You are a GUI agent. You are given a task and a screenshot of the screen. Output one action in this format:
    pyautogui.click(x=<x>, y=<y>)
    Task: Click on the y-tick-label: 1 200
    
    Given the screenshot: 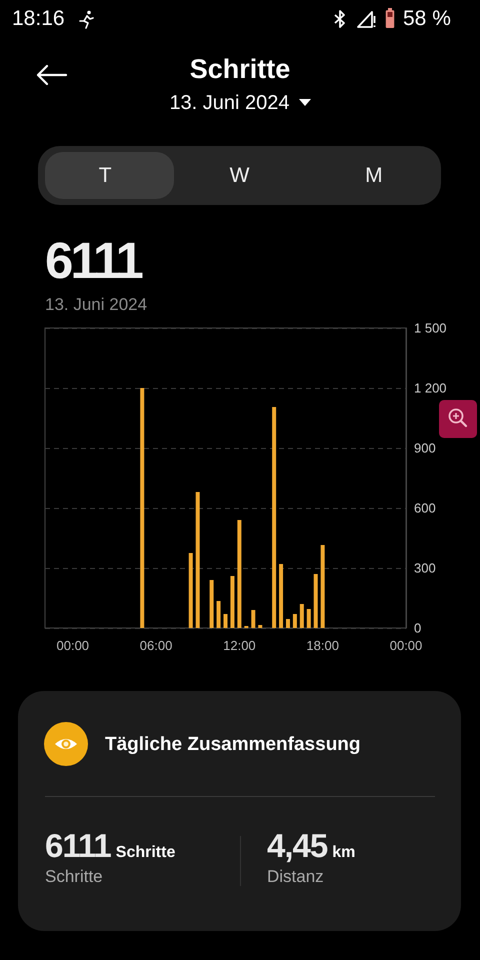 What is the action you would take?
    pyautogui.click(x=430, y=388)
    